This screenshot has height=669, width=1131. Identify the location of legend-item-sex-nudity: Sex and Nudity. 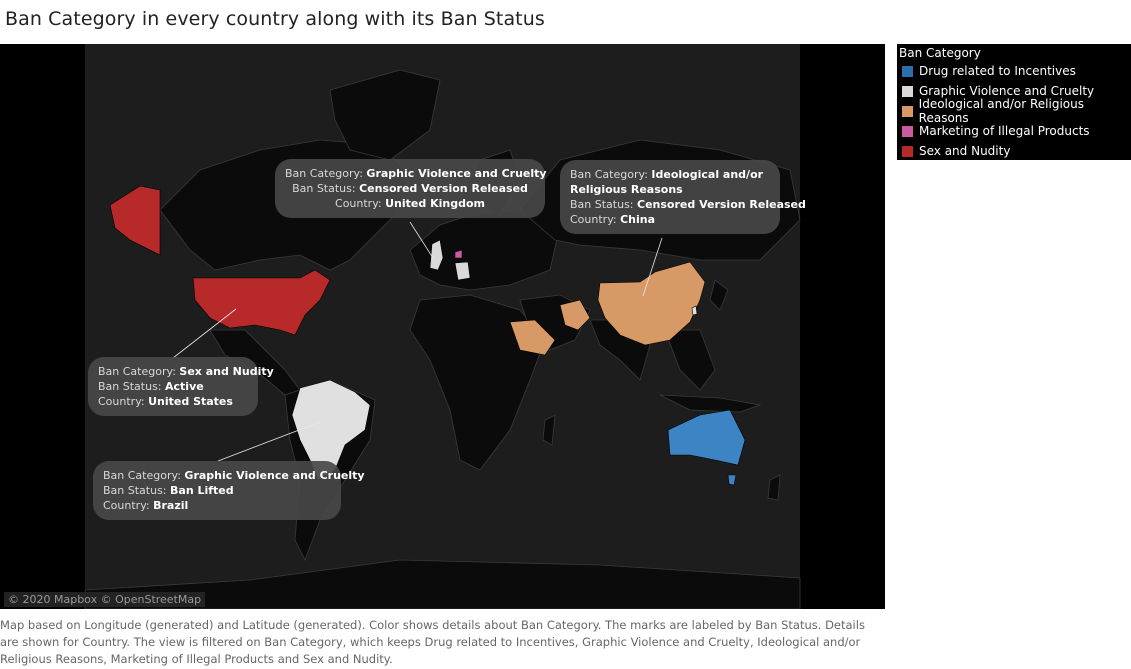
(956, 151).